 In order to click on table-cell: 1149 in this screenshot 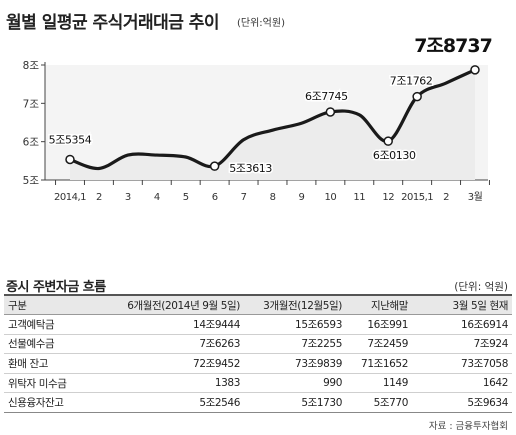, I will do `click(379, 383)`.